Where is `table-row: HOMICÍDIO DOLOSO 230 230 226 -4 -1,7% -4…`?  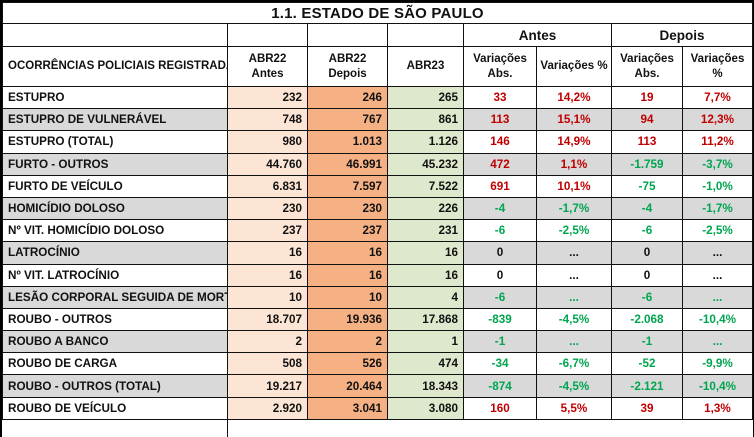
table-row: HOMICÍDIO DOLOSO 230 230 226 -4 -1,7% -4… is located at coordinates (377, 208).